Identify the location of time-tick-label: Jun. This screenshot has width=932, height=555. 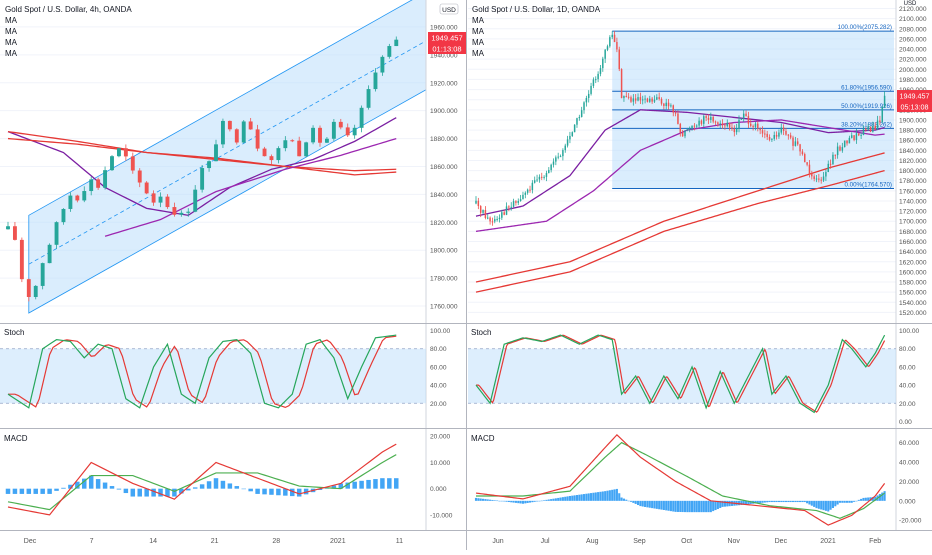
(497, 541).